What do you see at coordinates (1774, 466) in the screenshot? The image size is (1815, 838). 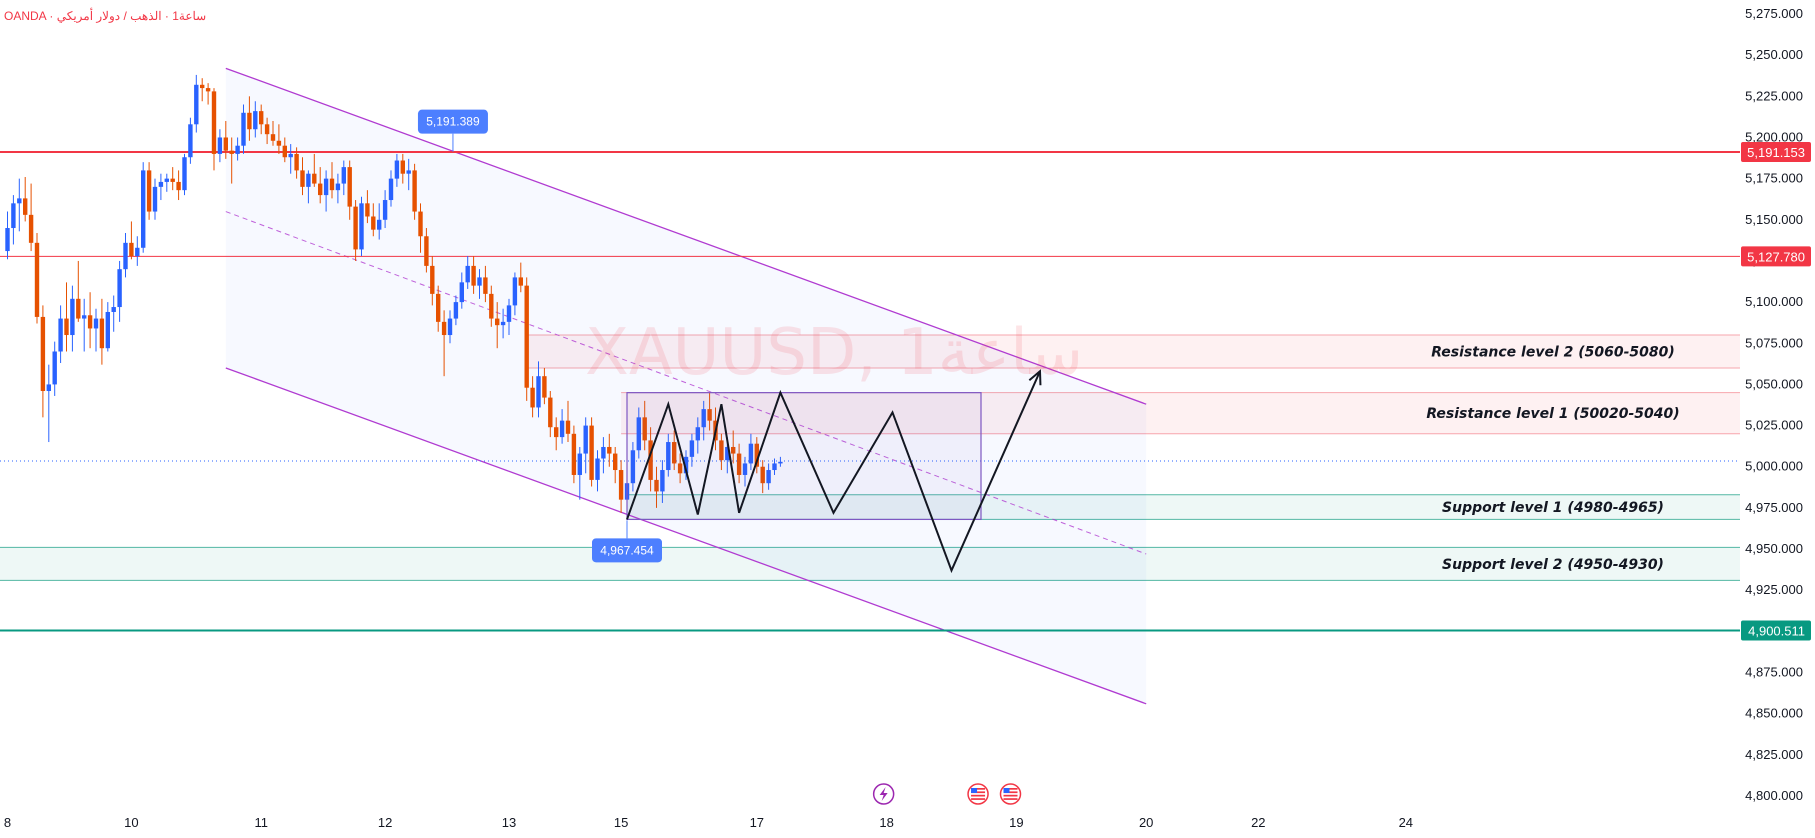 I see `price-tick-label: 5,000.000` at bounding box center [1774, 466].